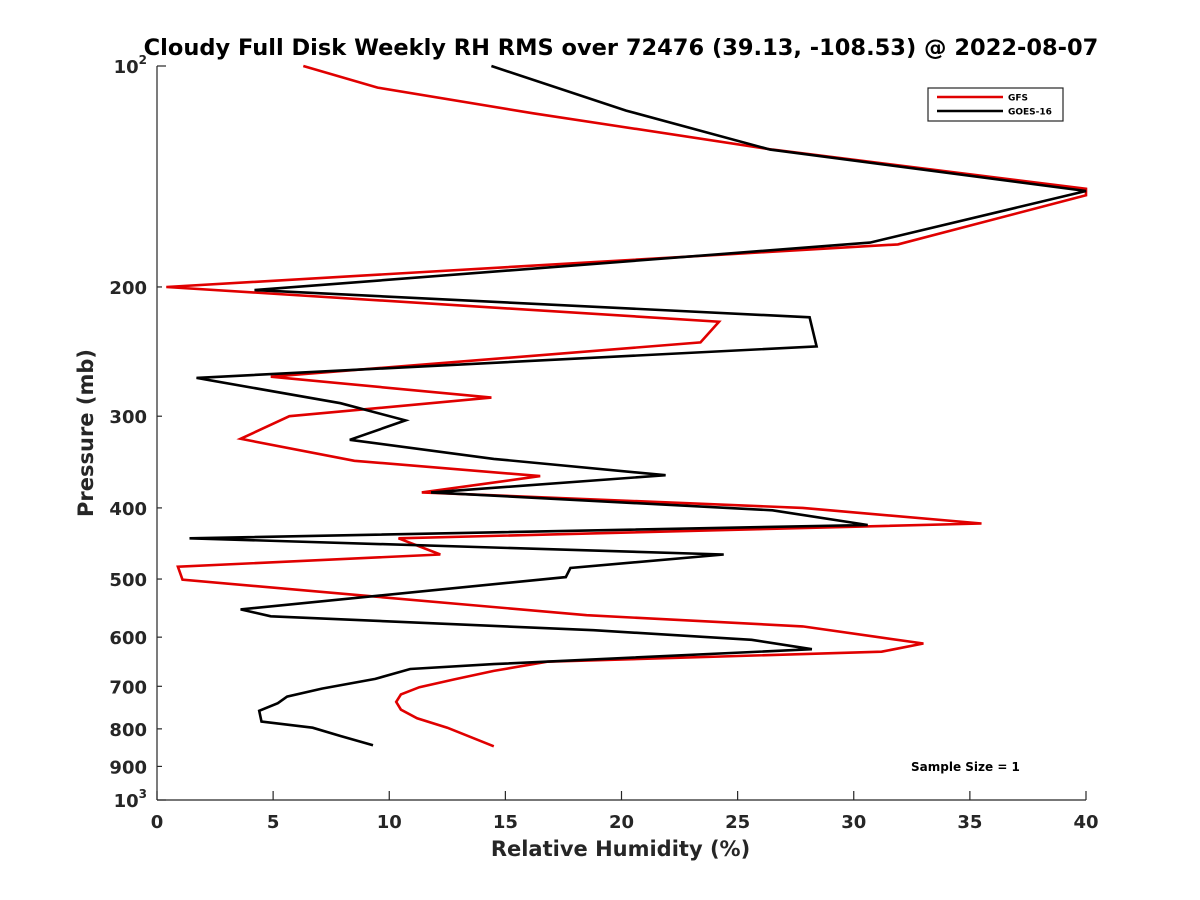  What do you see at coordinates (969, 822) in the screenshot?
I see `x-tick-label: 35` at bounding box center [969, 822].